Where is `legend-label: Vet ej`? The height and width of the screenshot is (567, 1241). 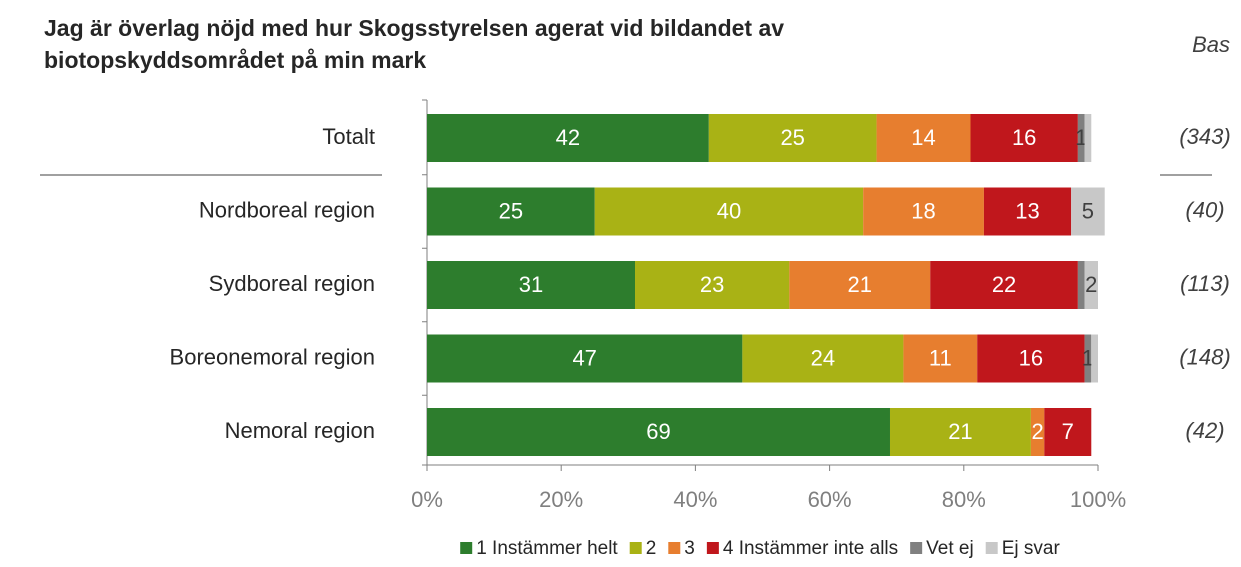 legend-label: Vet ej is located at coordinates (950, 548).